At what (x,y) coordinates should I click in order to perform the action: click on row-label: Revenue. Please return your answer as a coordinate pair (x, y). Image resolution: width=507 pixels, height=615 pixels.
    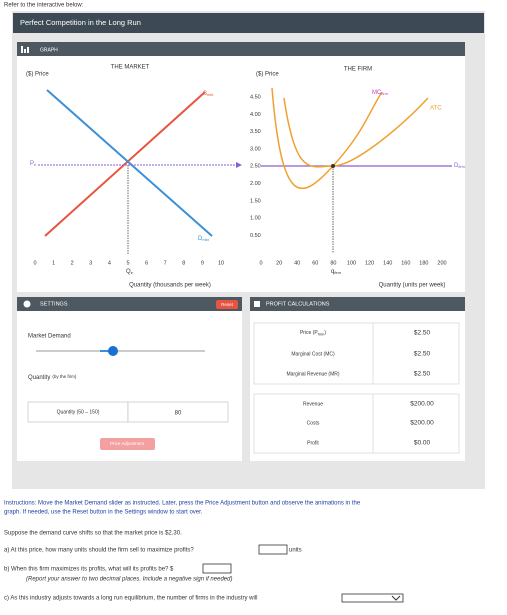
    Looking at the image, I should click on (313, 404).